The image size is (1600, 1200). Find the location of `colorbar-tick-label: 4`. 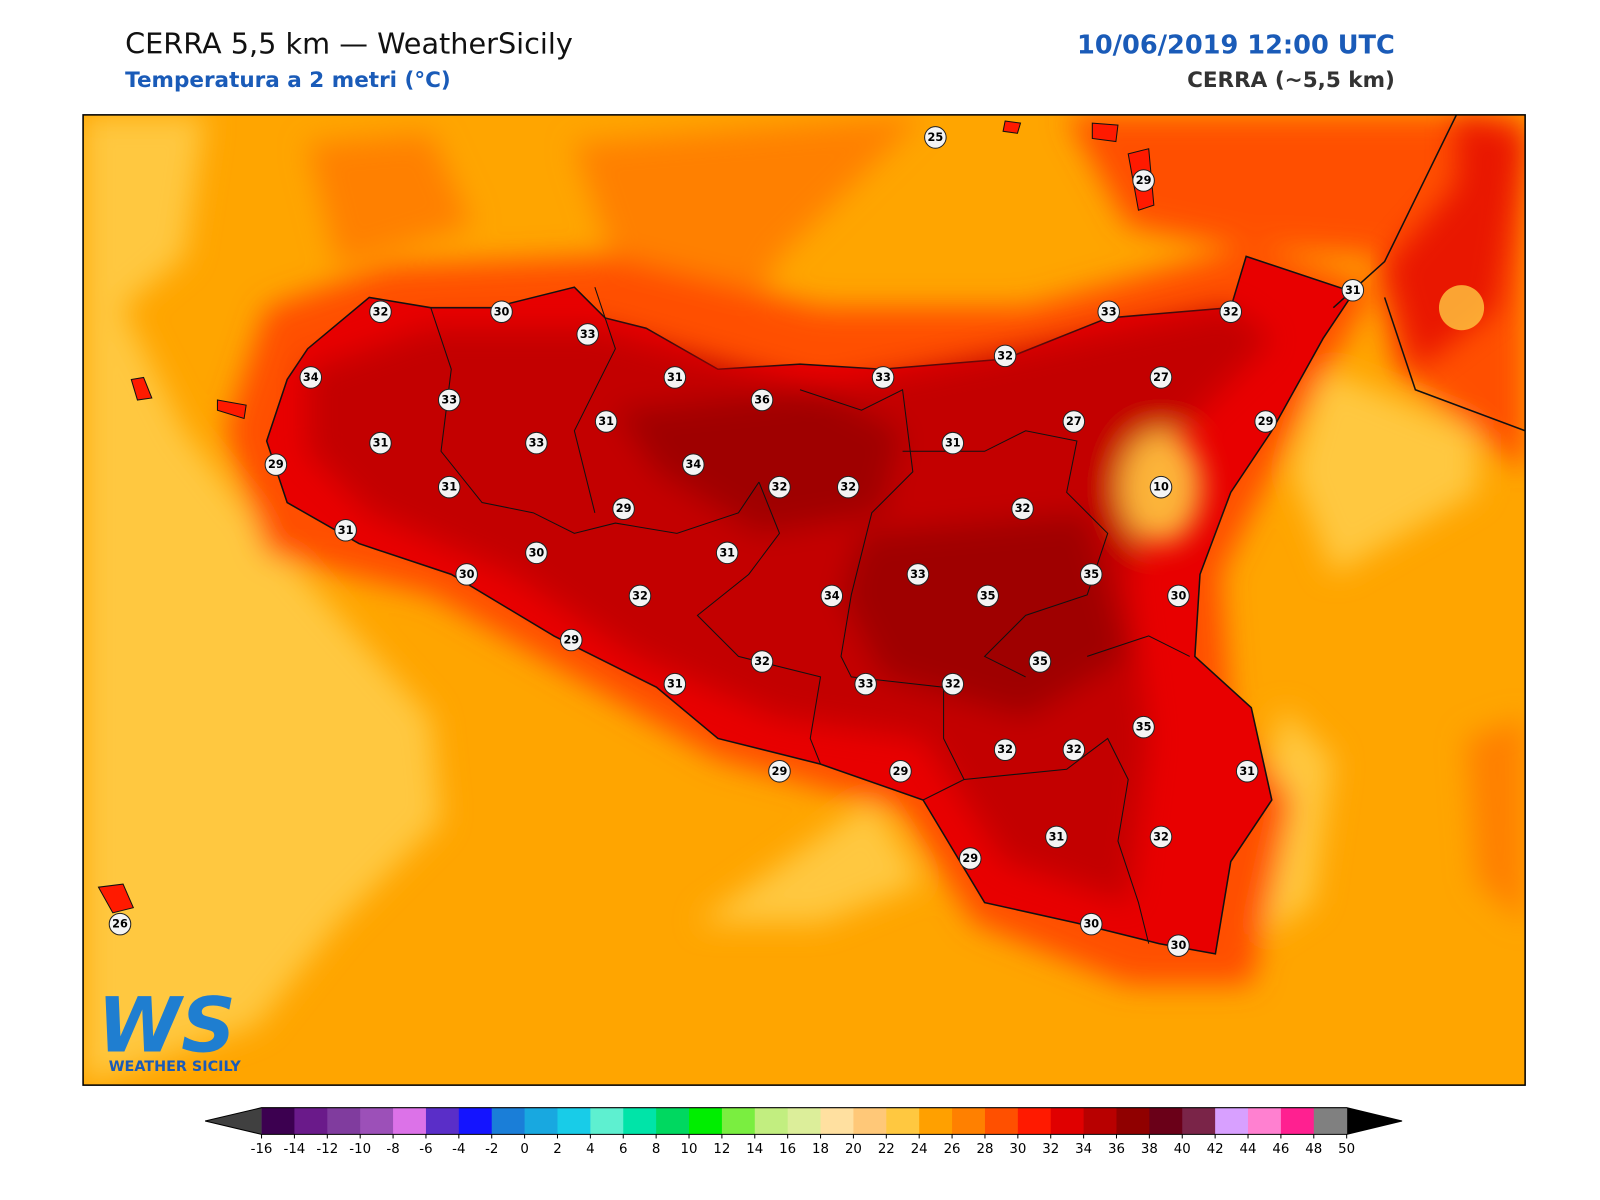

colorbar-tick-label: 4 is located at coordinates (590, 1149).